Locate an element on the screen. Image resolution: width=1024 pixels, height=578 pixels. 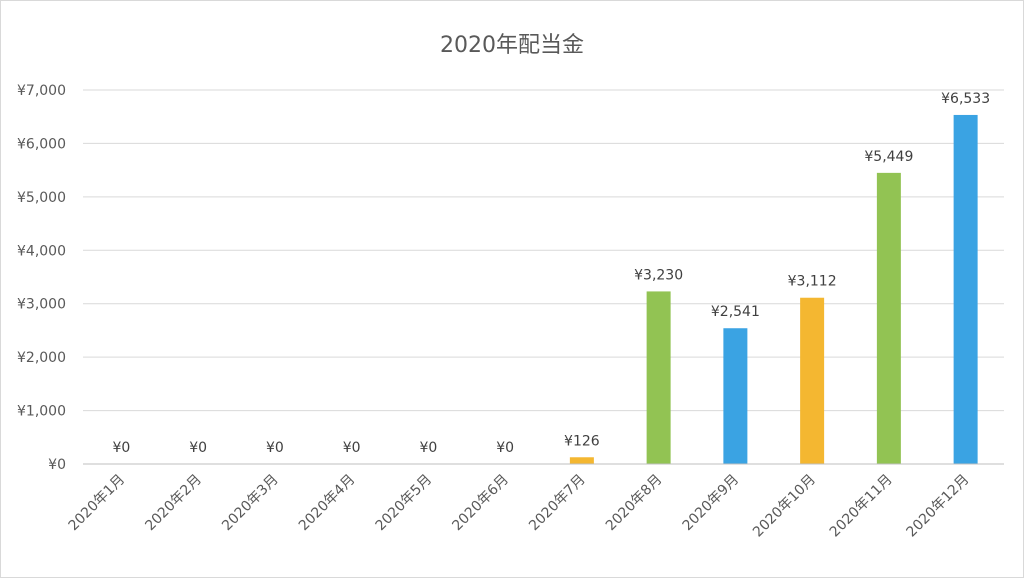
data-label: ¥126 is located at coordinates (582, 441).